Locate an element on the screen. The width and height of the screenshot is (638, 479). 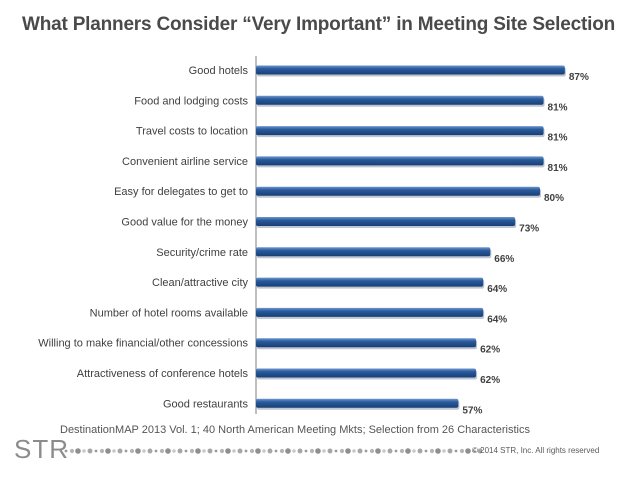
category-label: Food and lodging costs is located at coordinates (191, 101).